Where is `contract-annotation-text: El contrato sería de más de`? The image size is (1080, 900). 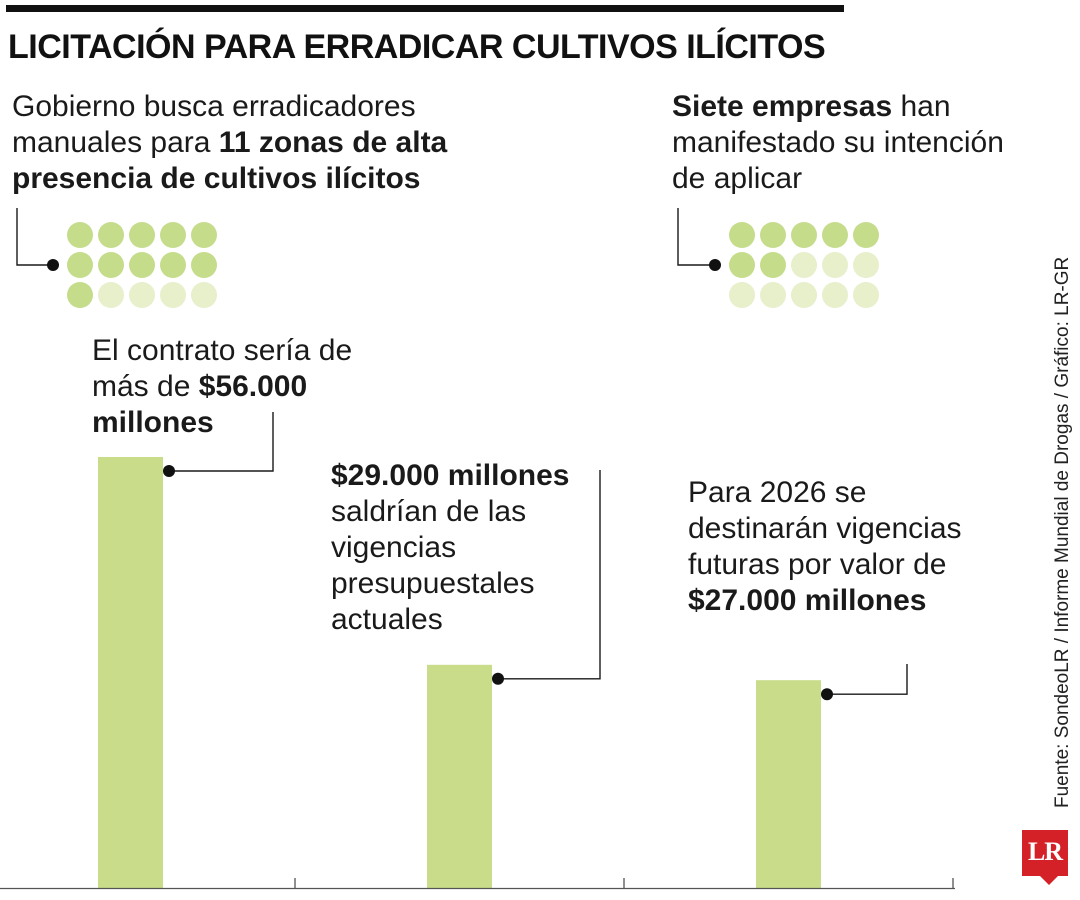
contract-annotation-text: El contrato sería de más de is located at coordinates (222, 368).